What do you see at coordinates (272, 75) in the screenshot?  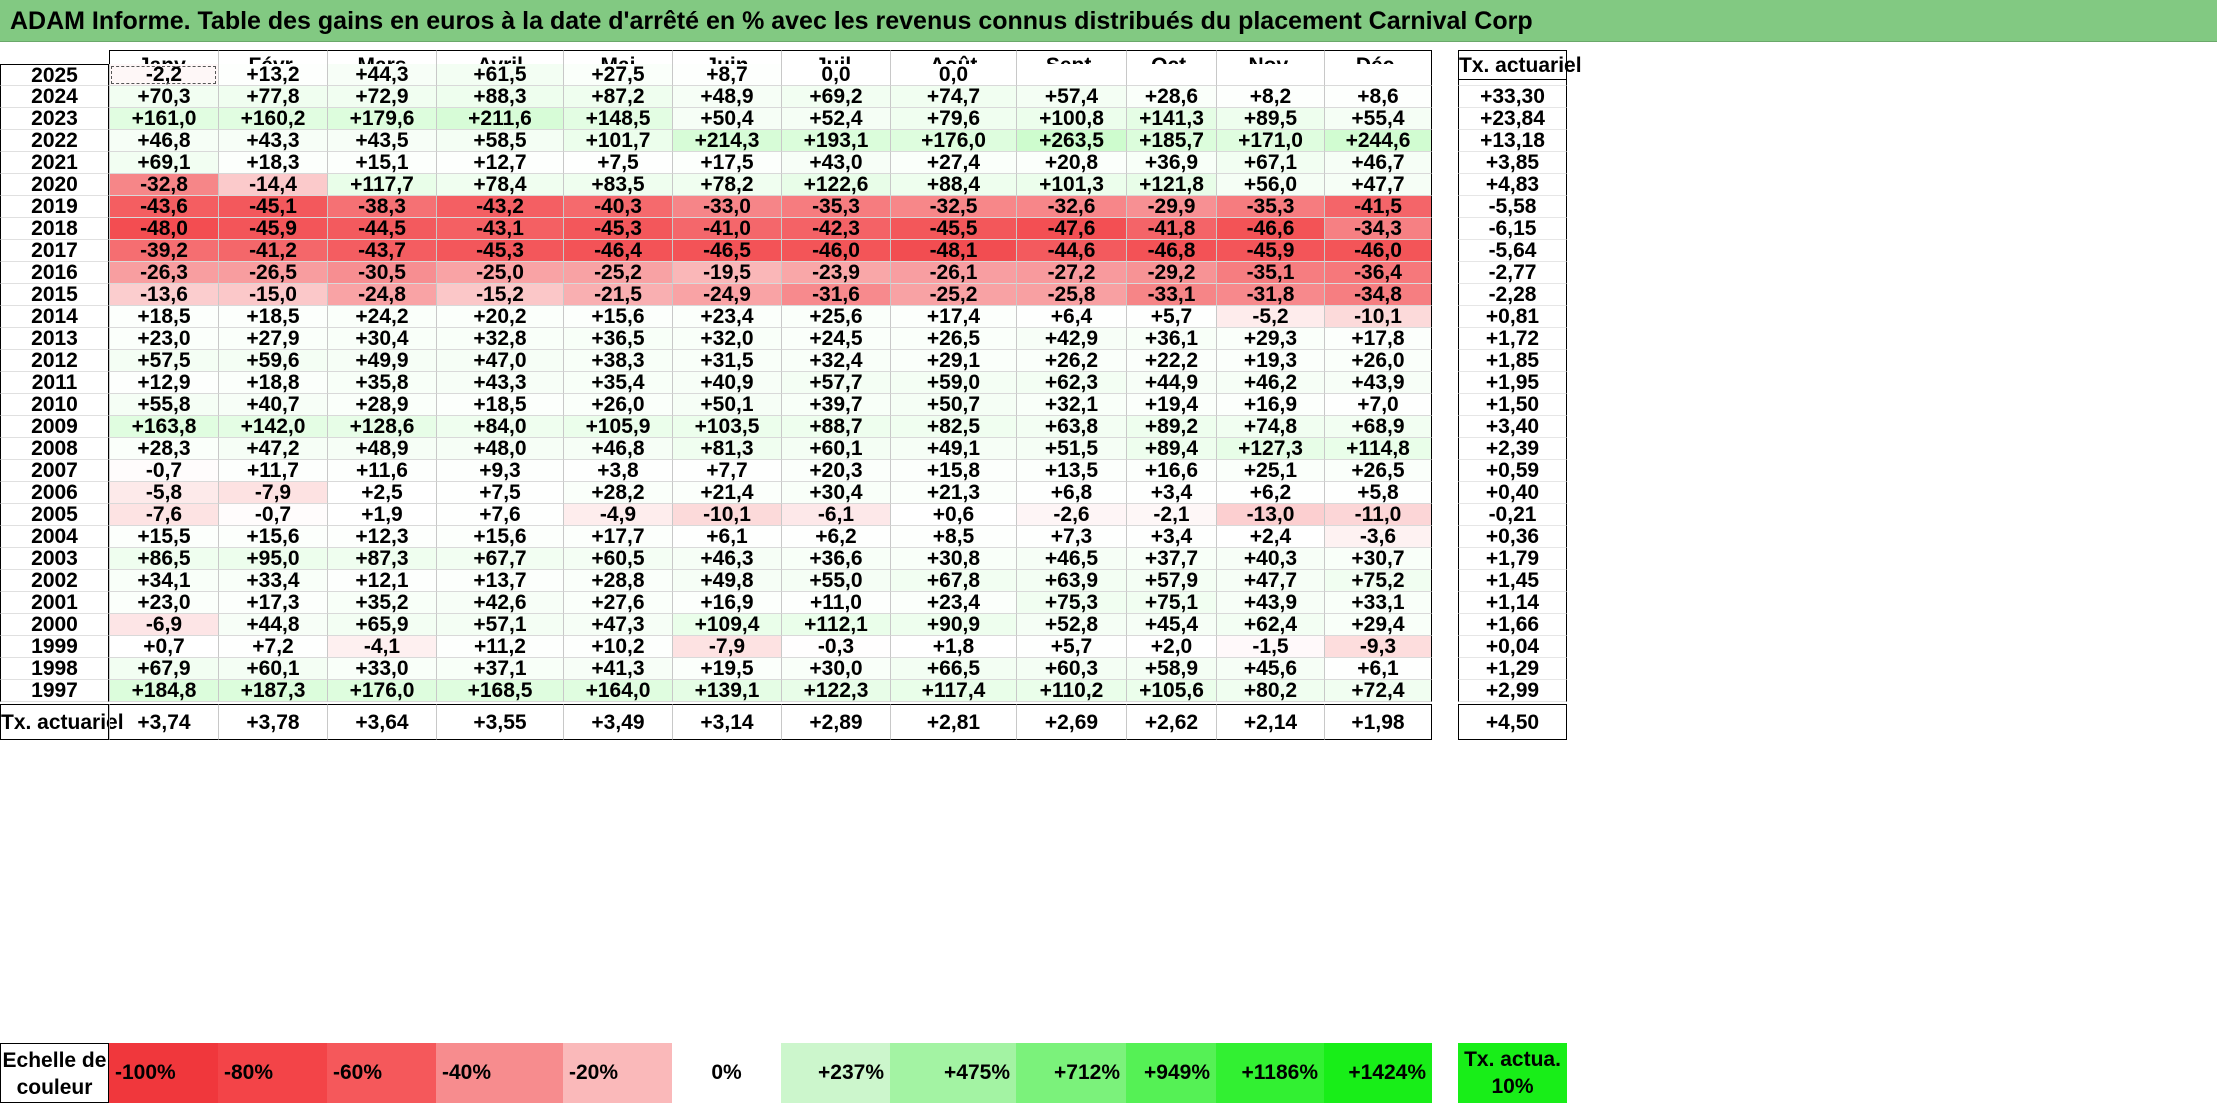 I see `gain-cell: +13,2` at bounding box center [272, 75].